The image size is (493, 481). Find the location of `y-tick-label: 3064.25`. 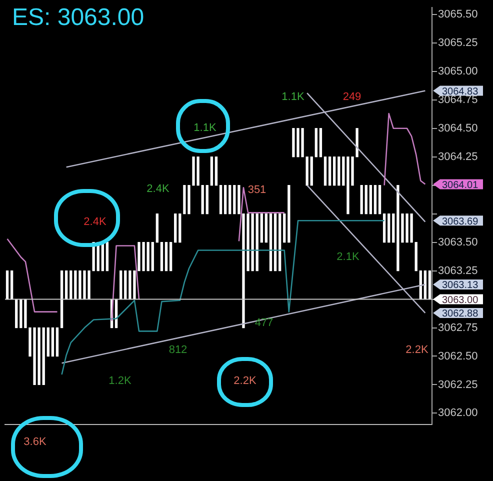

y-tick-label: 3064.25 is located at coordinates (458, 156).